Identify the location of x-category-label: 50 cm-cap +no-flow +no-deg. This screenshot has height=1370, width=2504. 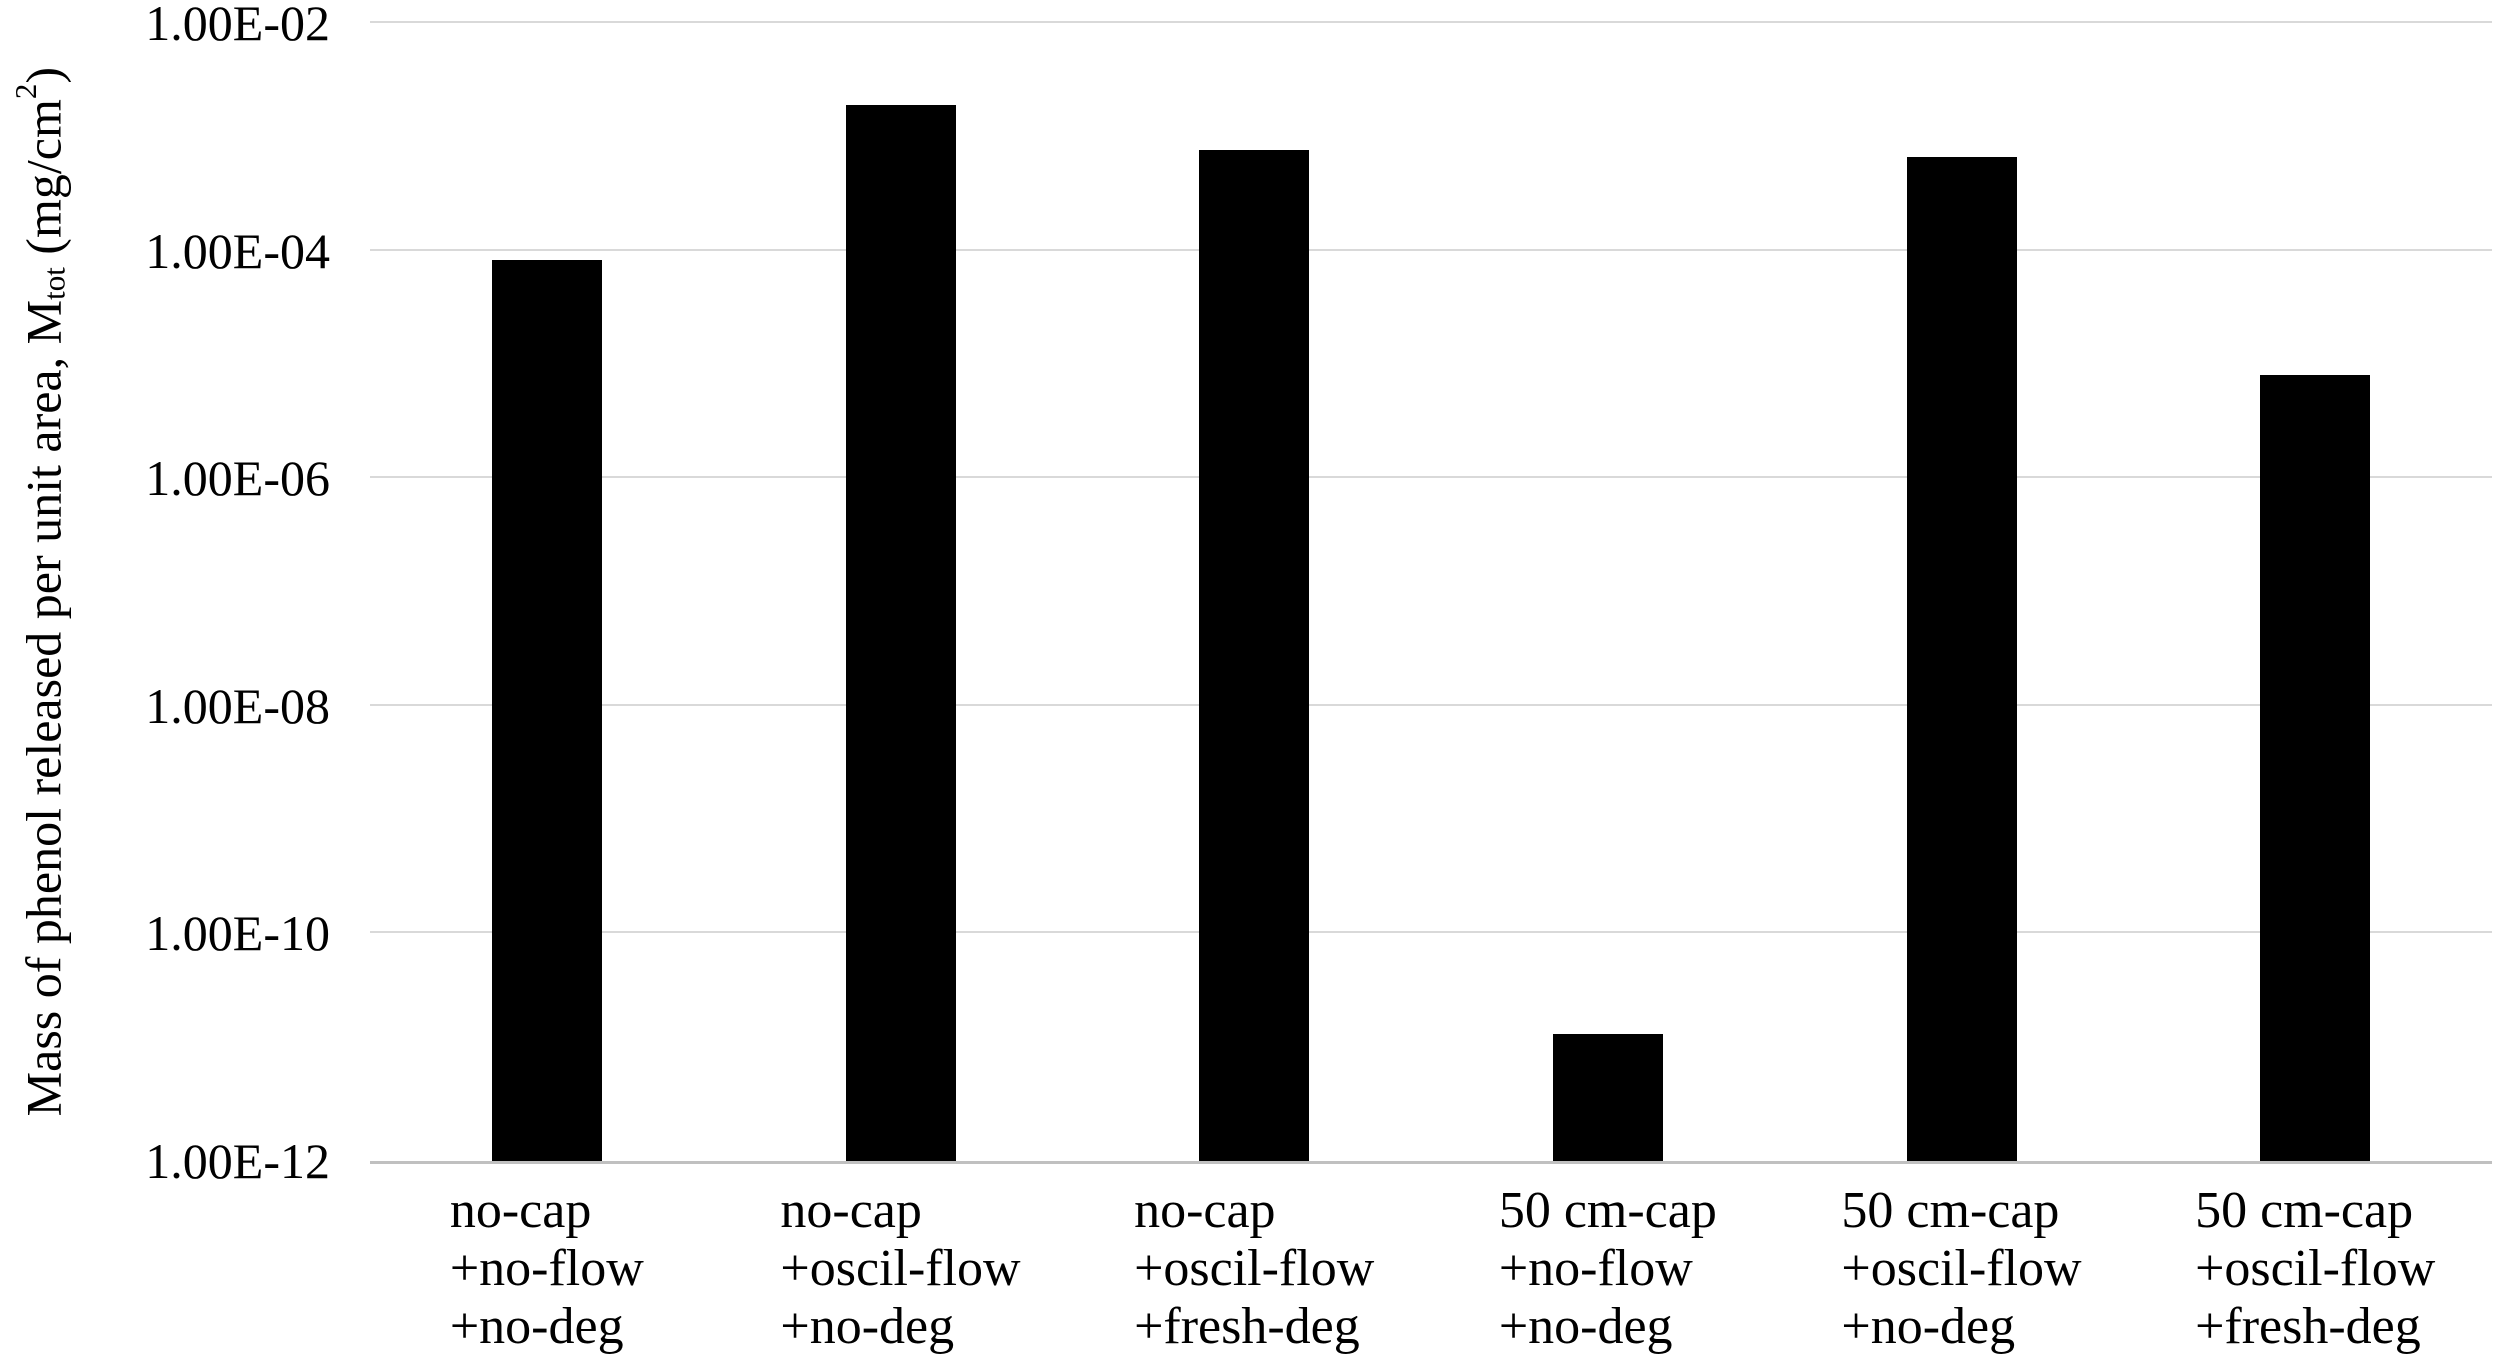
(1608, 1269).